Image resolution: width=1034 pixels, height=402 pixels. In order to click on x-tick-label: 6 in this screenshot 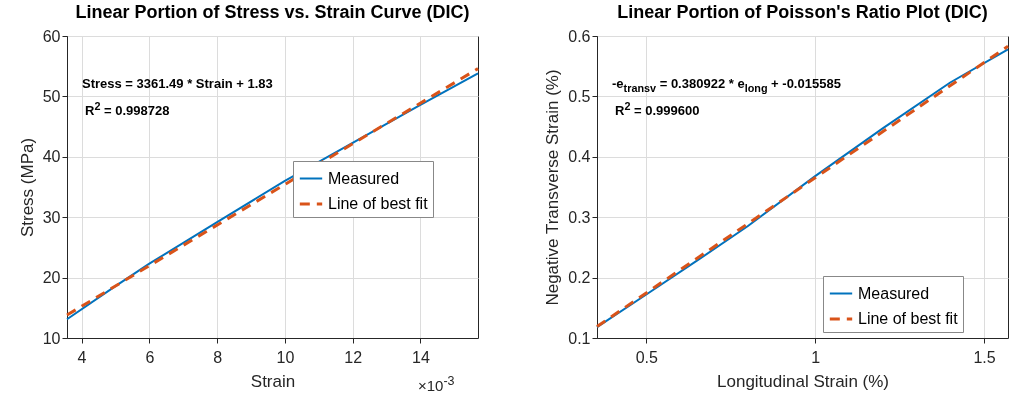, I will do `click(150, 357)`.